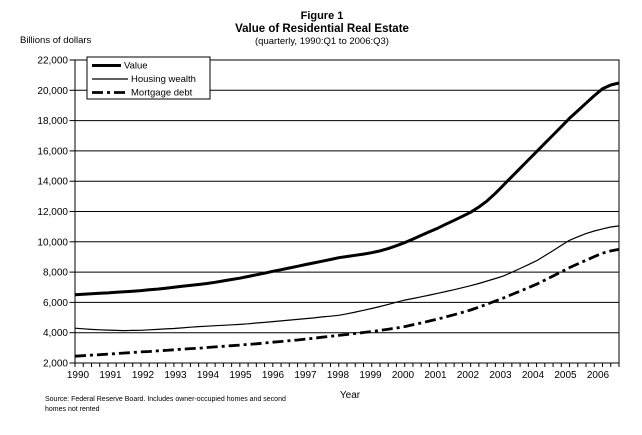 The height and width of the screenshot is (435, 642). Describe the element at coordinates (435, 375) in the screenshot. I see `x-tick-label: 2001` at that location.